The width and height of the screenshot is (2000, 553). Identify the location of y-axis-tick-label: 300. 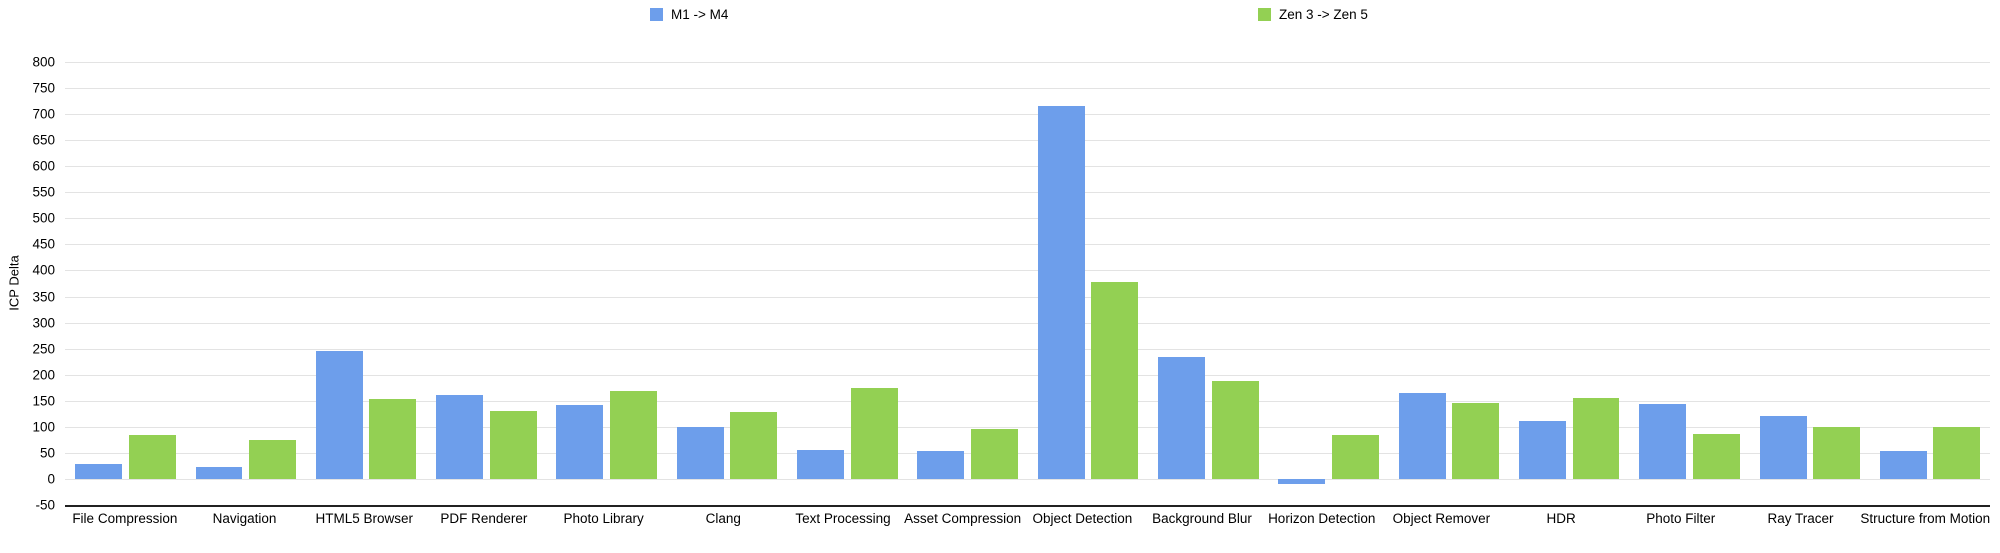
(43, 323).